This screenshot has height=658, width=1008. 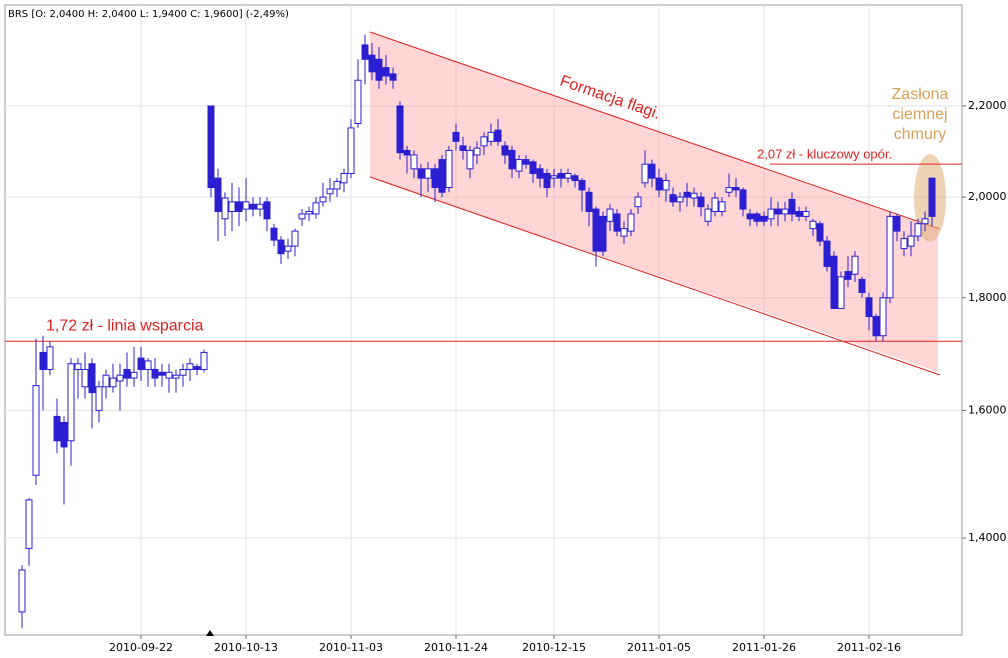 I want to click on x-tick-label: 2010-09-22, so click(x=141, y=647).